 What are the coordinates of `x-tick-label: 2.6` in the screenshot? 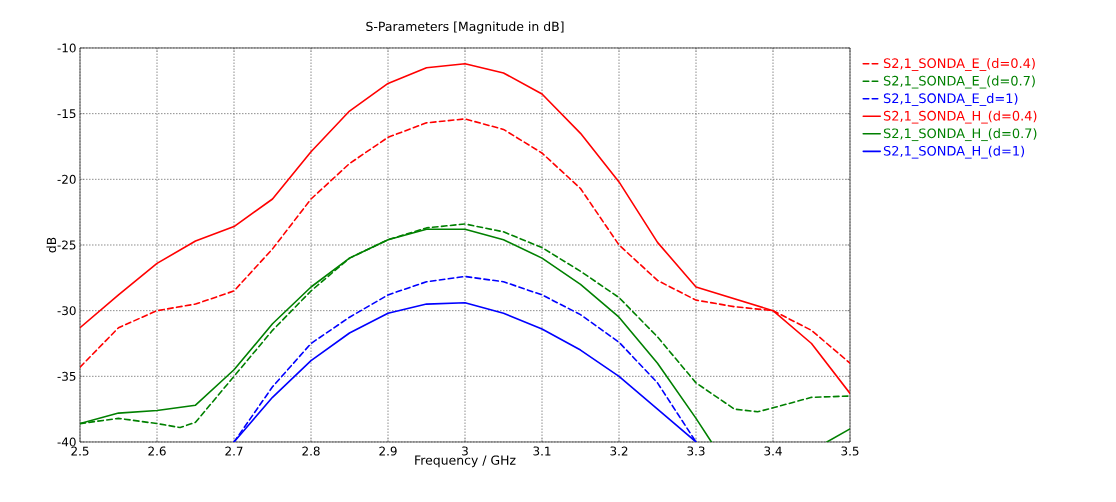 It's located at (157, 451).